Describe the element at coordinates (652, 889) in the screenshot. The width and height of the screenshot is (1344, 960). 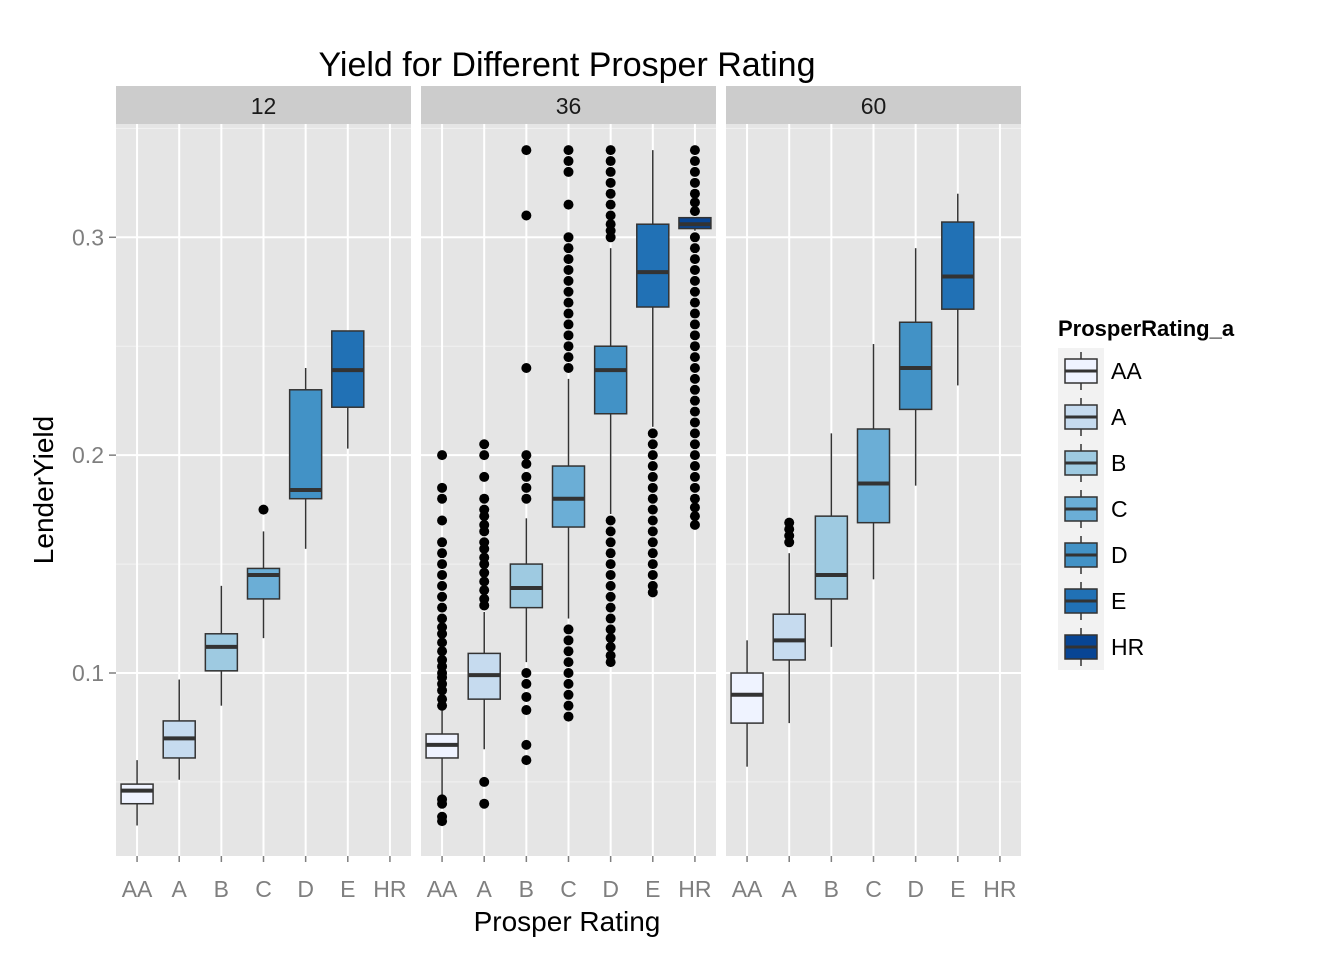
I see `x-tick-label: E` at that location.